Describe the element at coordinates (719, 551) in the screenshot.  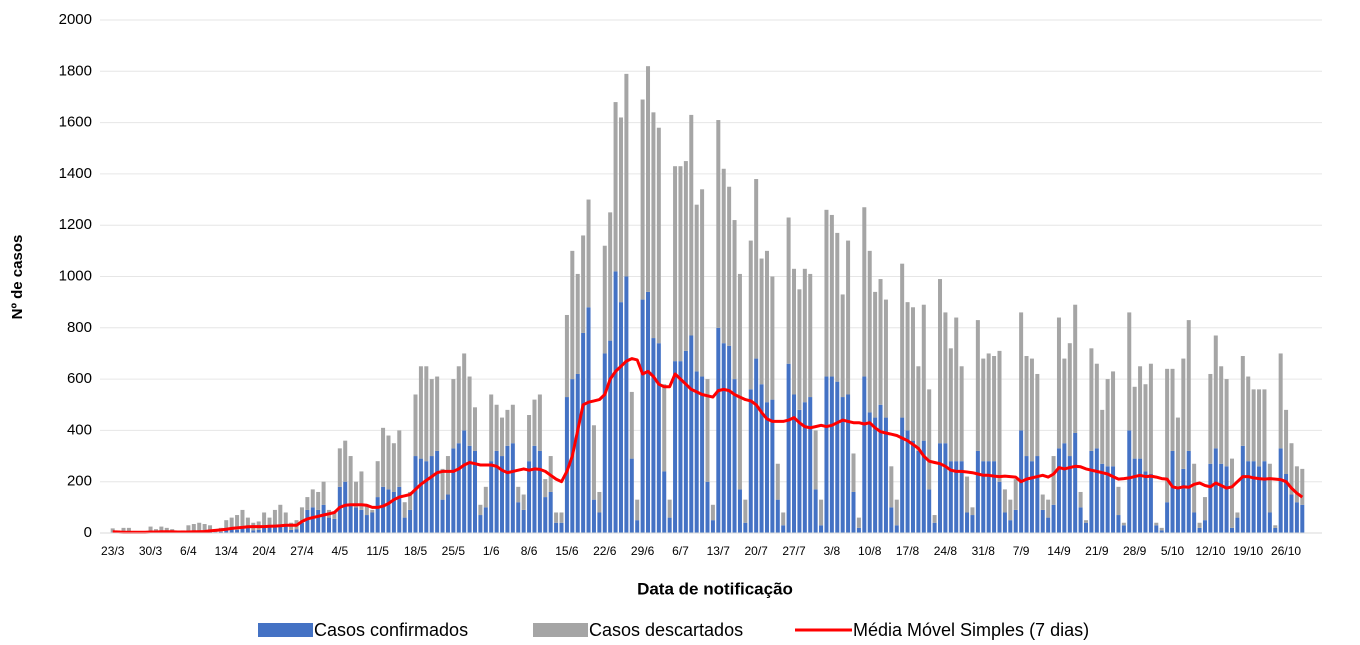
I see `x-tick-label: 13/7` at that location.